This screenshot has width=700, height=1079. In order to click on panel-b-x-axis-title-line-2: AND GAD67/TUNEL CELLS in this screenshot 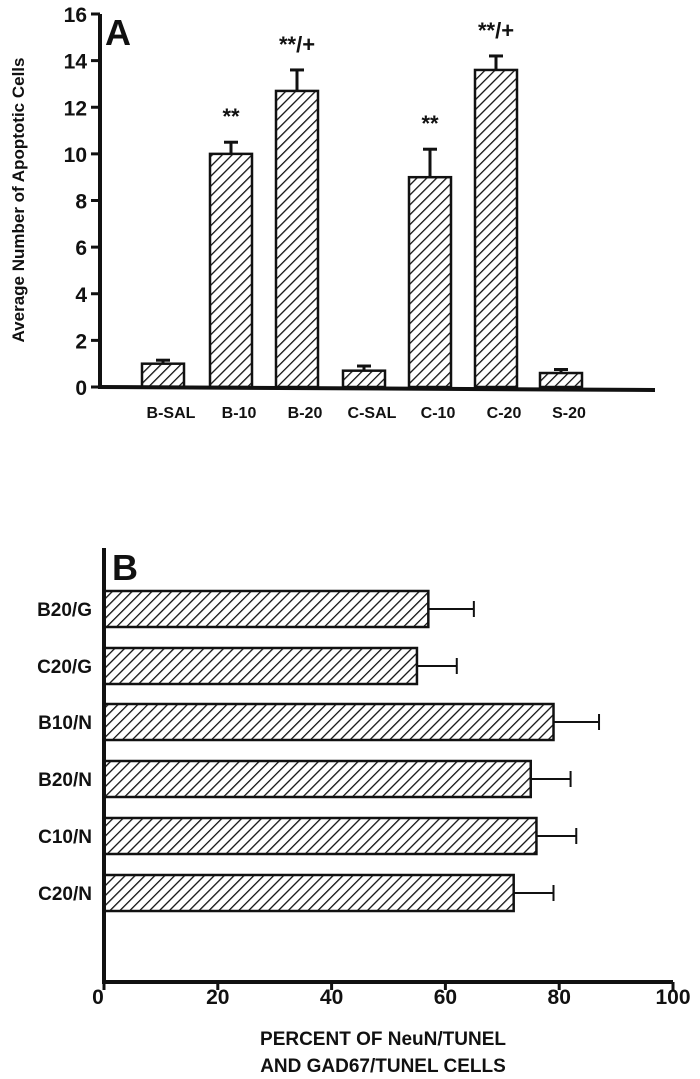, I will do `click(383, 1066)`.